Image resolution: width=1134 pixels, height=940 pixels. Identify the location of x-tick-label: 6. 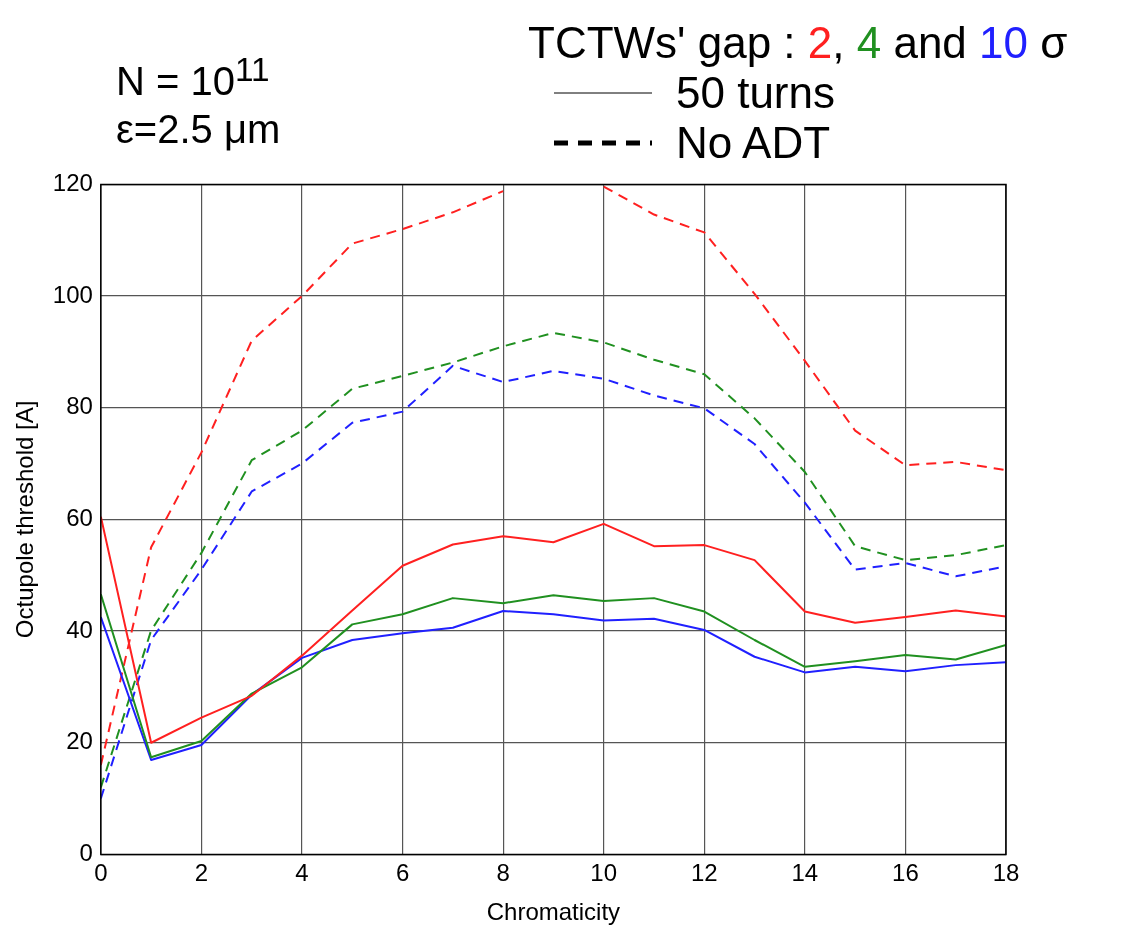
(402, 873).